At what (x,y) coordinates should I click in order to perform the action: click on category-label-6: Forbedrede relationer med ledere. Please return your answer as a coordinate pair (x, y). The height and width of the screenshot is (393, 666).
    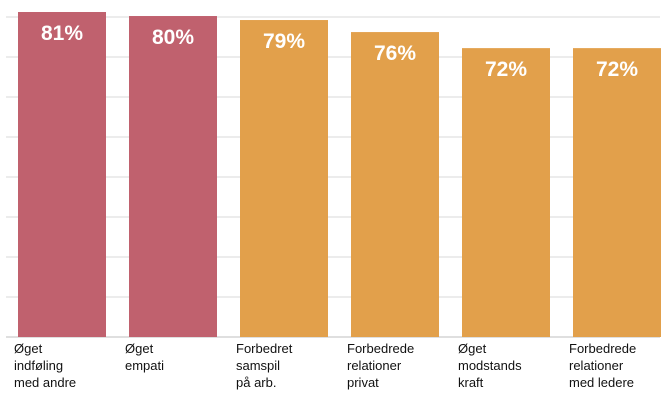
    Looking at the image, I should click on (602, 365).